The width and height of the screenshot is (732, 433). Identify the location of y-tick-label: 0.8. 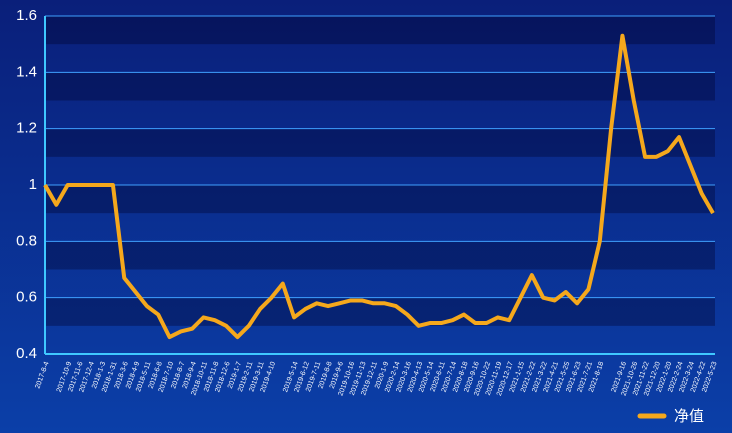
(26, 240).